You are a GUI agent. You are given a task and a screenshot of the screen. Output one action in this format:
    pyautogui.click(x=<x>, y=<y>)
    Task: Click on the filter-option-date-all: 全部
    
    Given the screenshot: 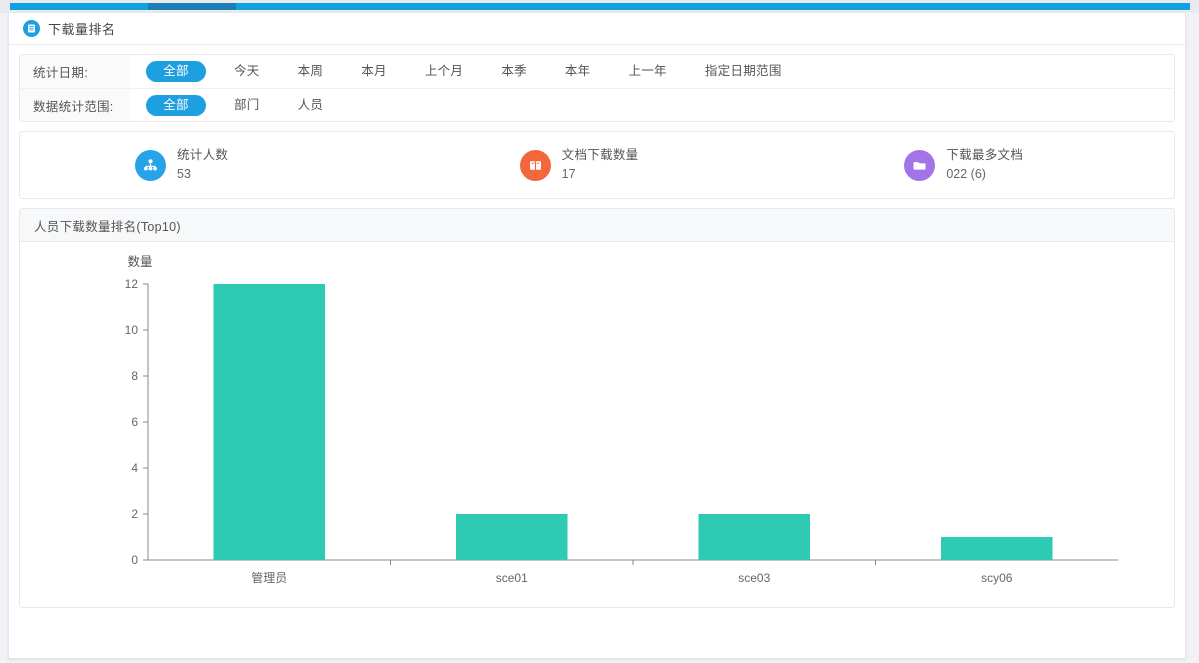 What is the action you would take?
    pyautogui.click(x=176, y=71)
    